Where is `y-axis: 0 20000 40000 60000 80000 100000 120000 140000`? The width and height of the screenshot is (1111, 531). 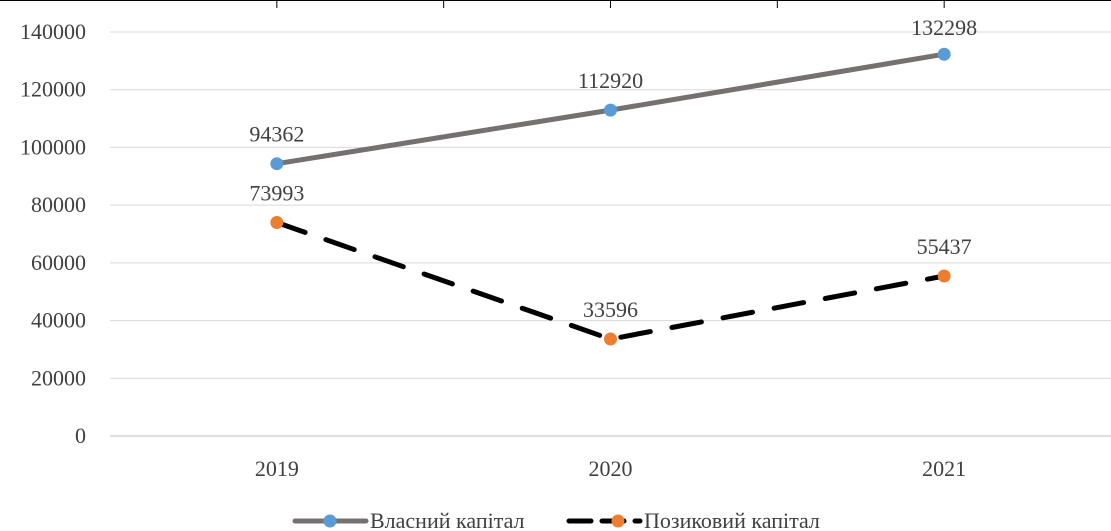 y-axis: 0 20000 40000 60000 80000 100000 120000 140000 is located at coordinates (53, 233).